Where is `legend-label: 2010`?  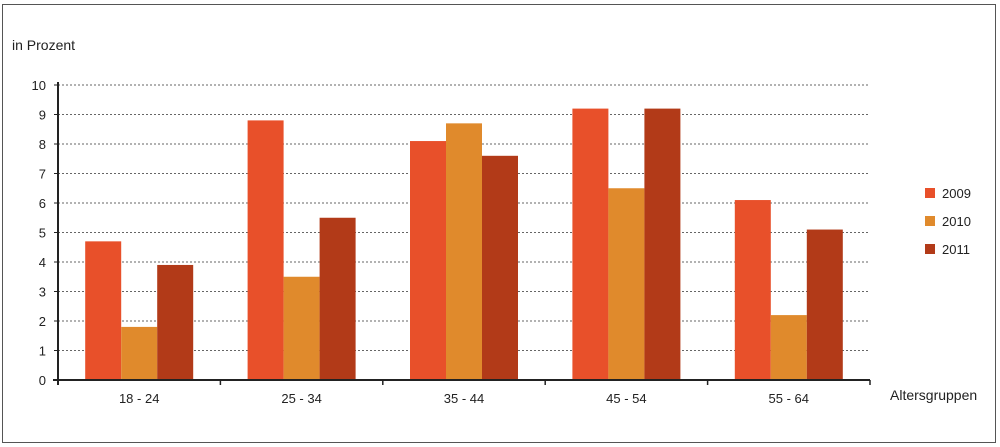
legend-label: 2010 is located at coordinates (956, 221).